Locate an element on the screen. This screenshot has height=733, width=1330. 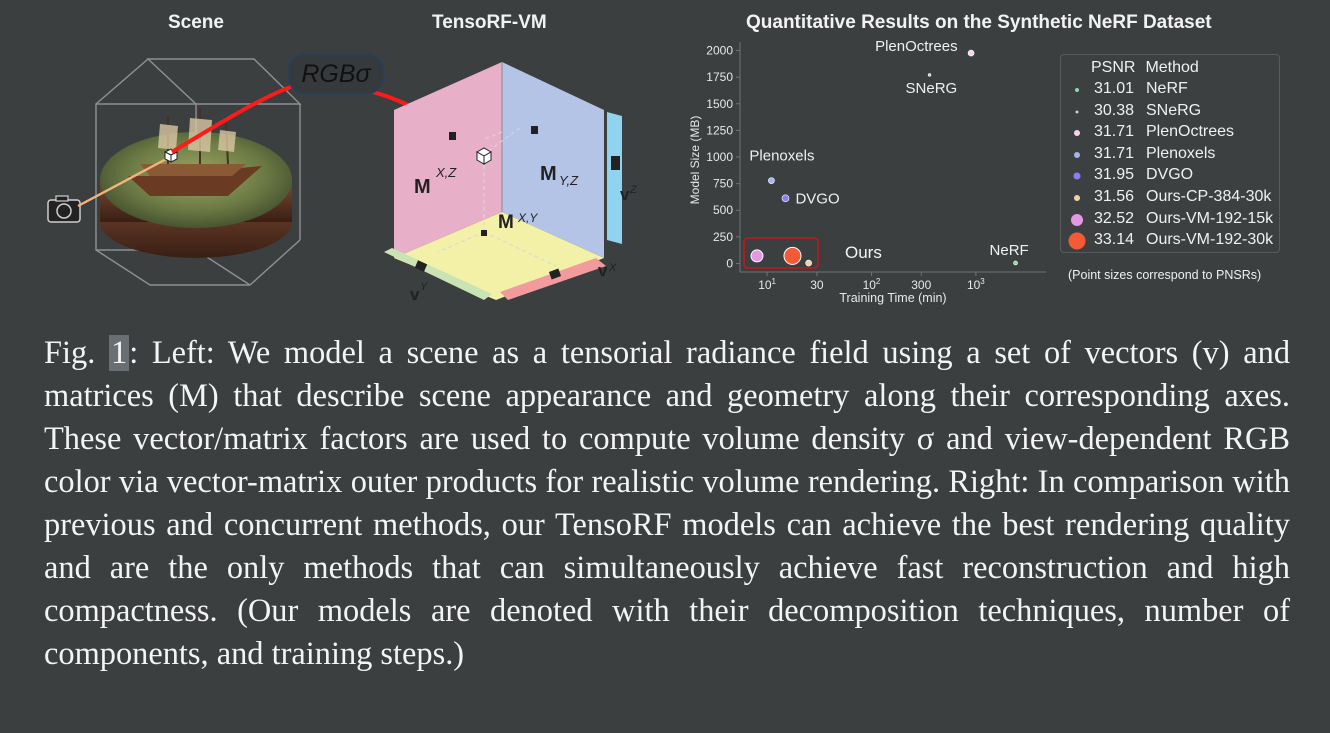
legend-psnr: 31.95 is located at coordinates (1114, 175).